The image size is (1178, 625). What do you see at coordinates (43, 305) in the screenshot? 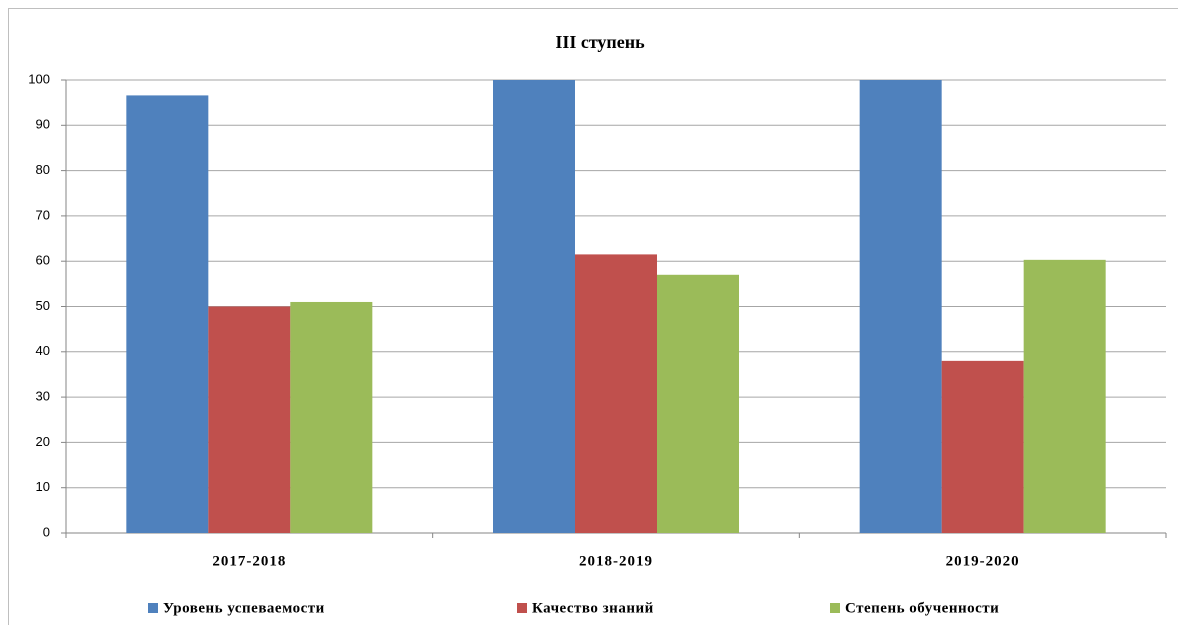
I see `y-tick-label: 50` at bounding box center [43, 305].